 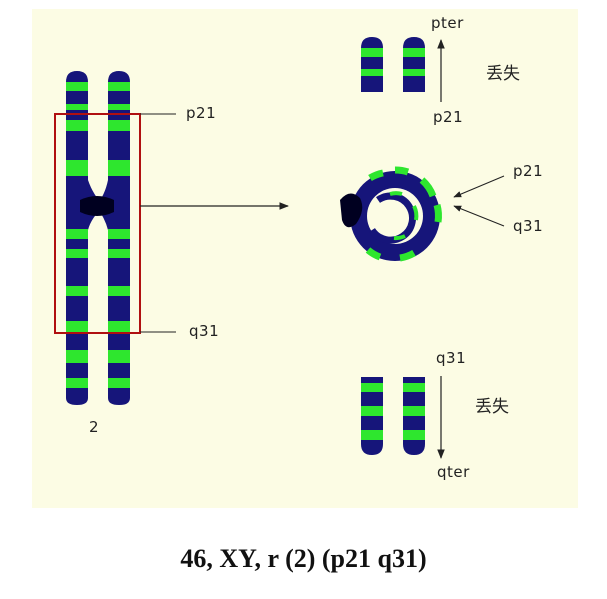 What do you see at coordinates (479, 186) in the screenshot?
I see `p21-ring-pointer` at bounding box center [479, 186].